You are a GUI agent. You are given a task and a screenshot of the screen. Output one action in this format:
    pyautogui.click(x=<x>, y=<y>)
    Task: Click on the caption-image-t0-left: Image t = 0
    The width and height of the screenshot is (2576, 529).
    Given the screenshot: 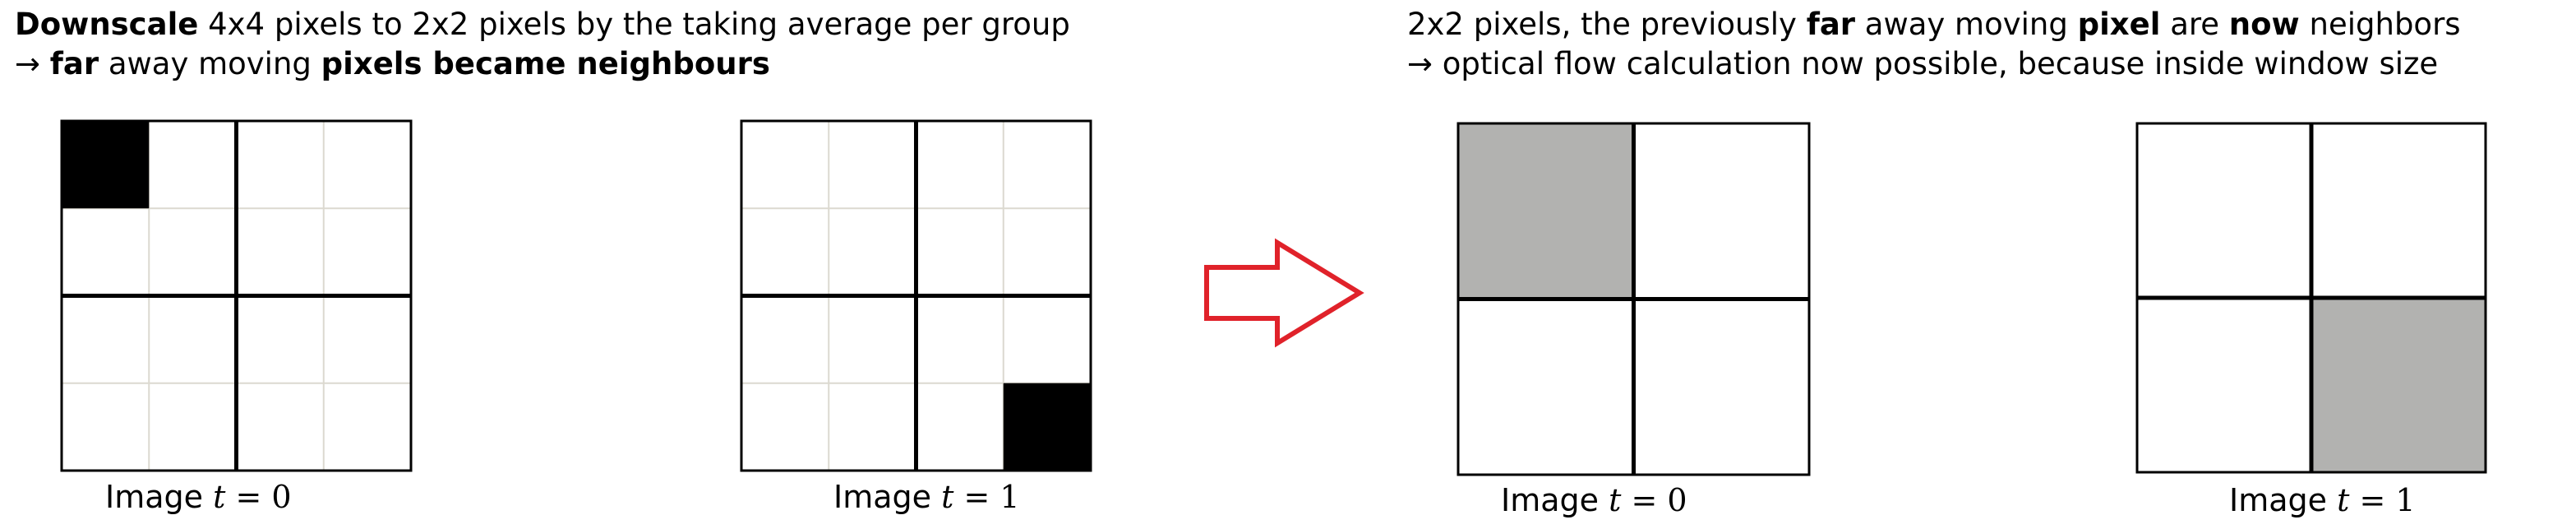 What is the action you would take?
    pyautogui.click(x=199, y=497)
    